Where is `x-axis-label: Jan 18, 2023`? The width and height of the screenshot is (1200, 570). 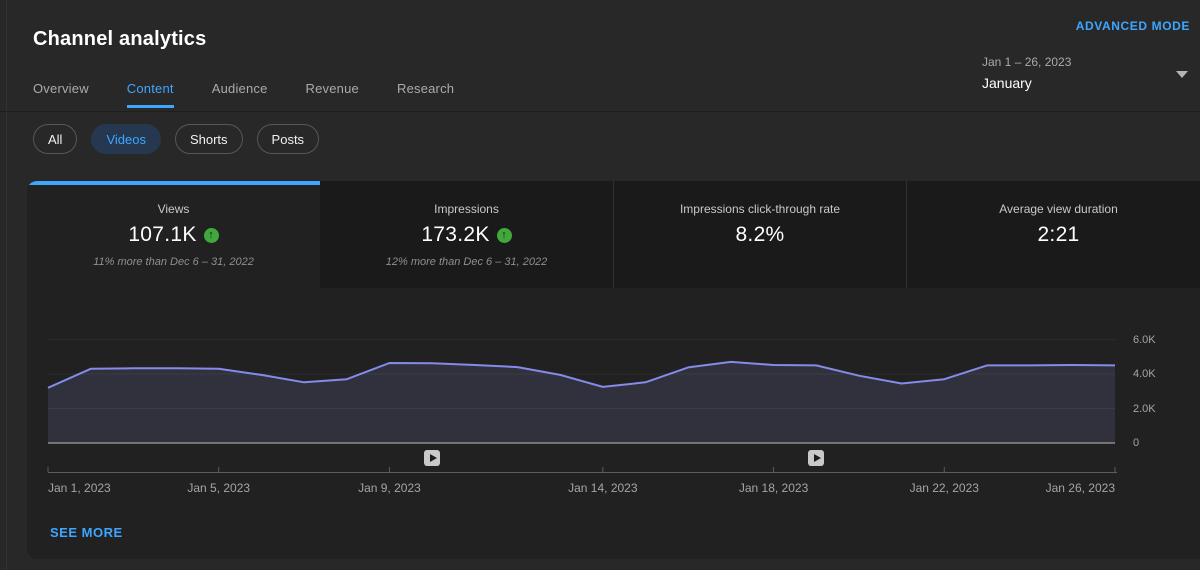 x-axis-label: Jan 18, 2023 is located at coordinates (773, 488).